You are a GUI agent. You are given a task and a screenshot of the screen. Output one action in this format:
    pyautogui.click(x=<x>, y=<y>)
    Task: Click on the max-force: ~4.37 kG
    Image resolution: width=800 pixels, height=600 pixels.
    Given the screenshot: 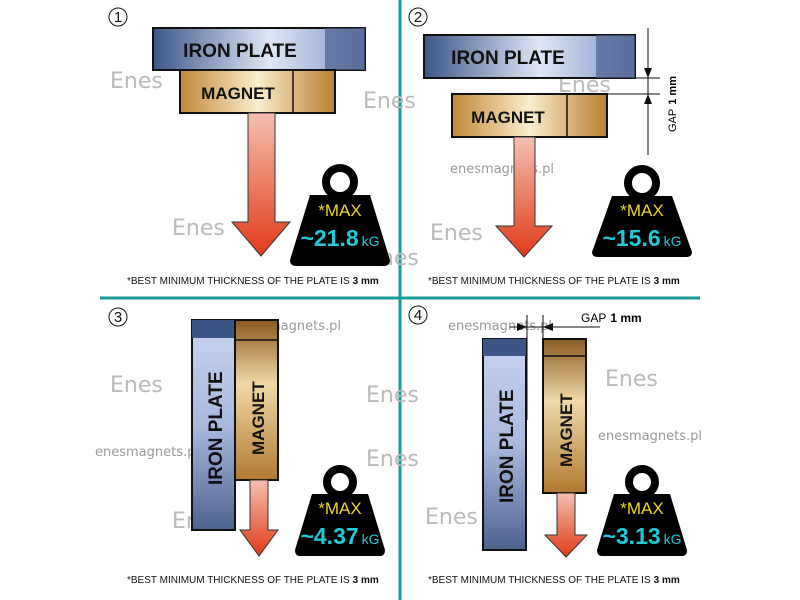 What is the action you would take?
    pyautogui.click(x=339, y=536)
    